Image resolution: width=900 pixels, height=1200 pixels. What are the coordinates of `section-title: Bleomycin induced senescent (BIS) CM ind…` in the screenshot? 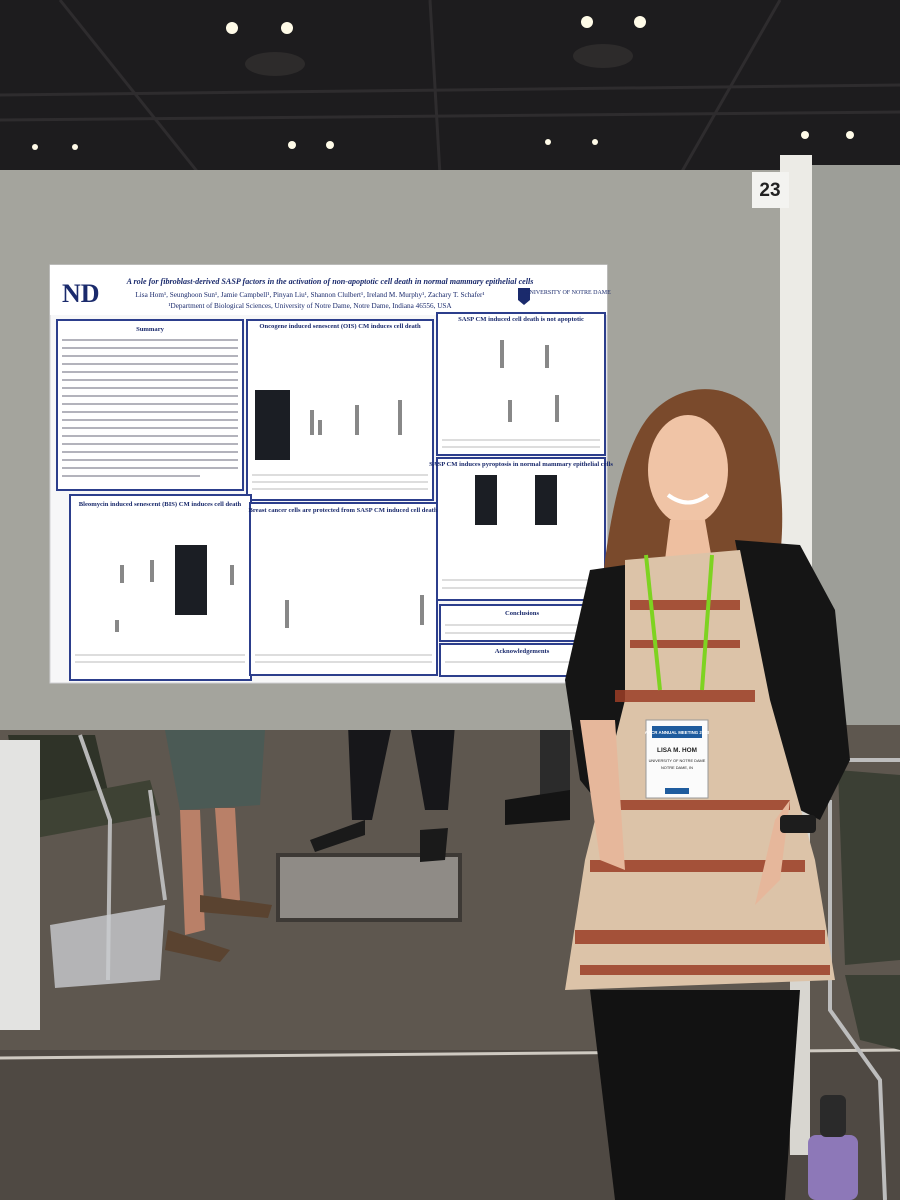 It's located at (160, 504).